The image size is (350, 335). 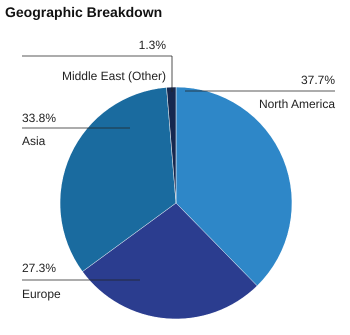 What do you see at coordinates (318, 80) in the screenshot?
I see `data-label: 37.7%` at bounding box center [318, 80].